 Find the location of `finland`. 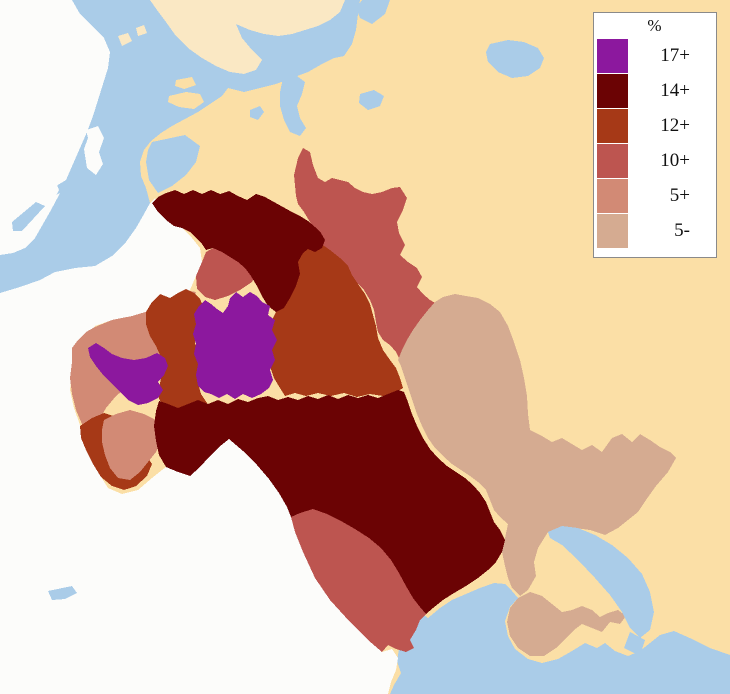

finland is located at coordinates (247, 37).